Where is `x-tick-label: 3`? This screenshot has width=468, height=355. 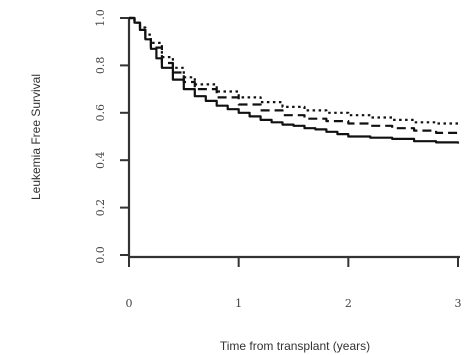 x-tick-label: 3 is located at coordinates (458, 303).